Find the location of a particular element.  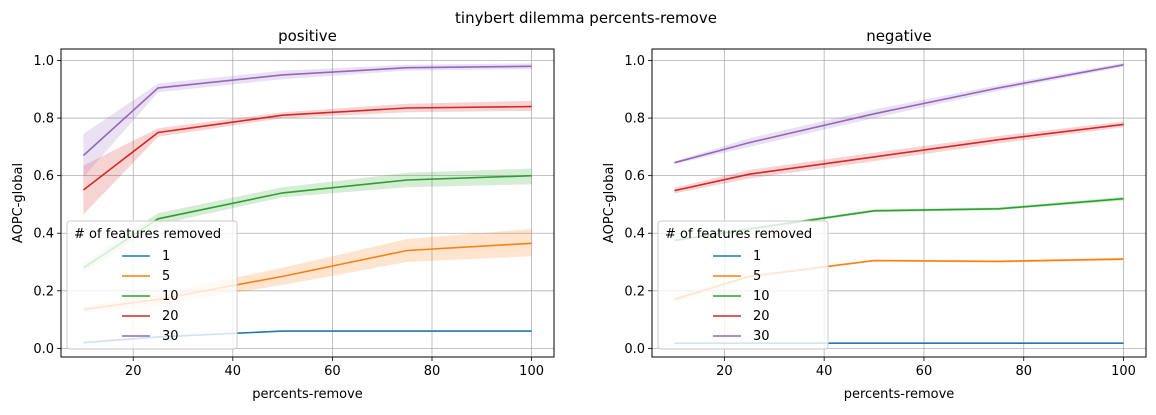

figure-suptitle: tinybert dilemma percents-remove is located at coordinates (586, 18).